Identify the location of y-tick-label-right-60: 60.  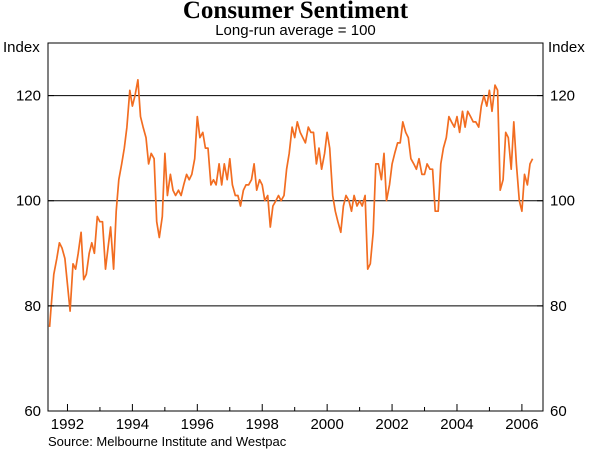
(558, 411).